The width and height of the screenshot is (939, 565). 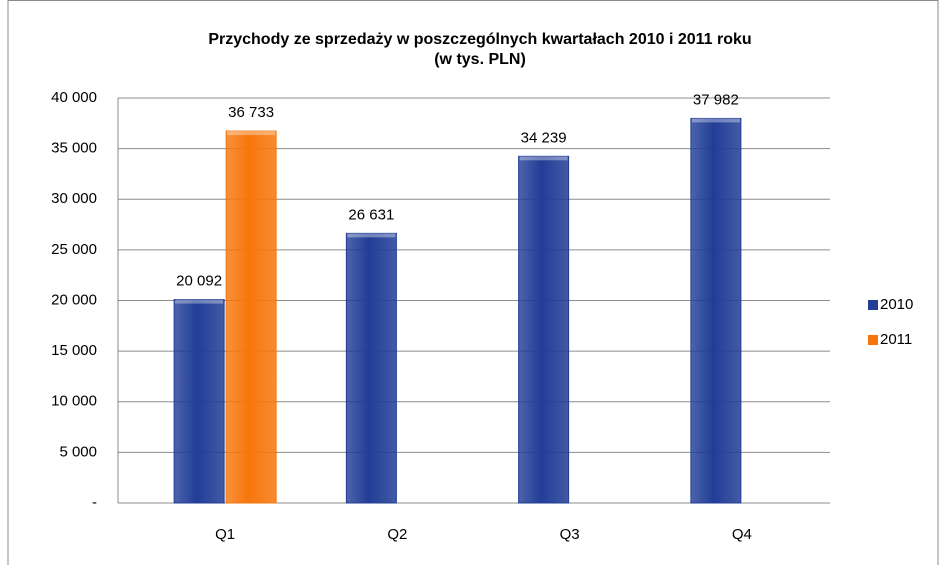 What do you see at coordinates (570, 534) in the screenshot?
I see `x-tick-label: Q3` at bounding box center [570, 534].